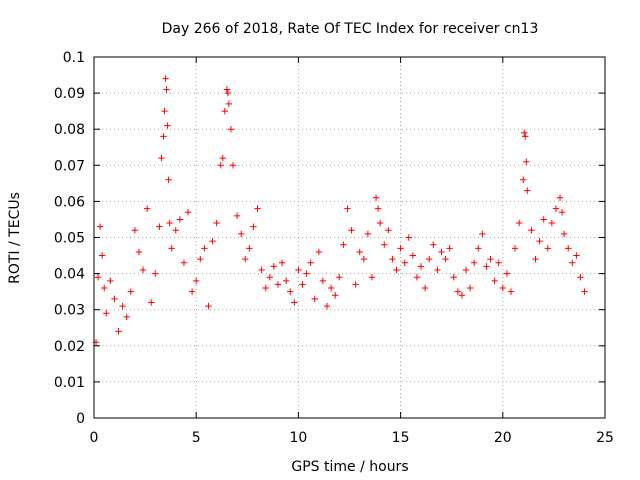 This screenshot has height=480, width=640. What do you see at coordinates (69, 239) in the screenshot?
I see `y-tick-label: 0.05` at bounding box center [69, 239].